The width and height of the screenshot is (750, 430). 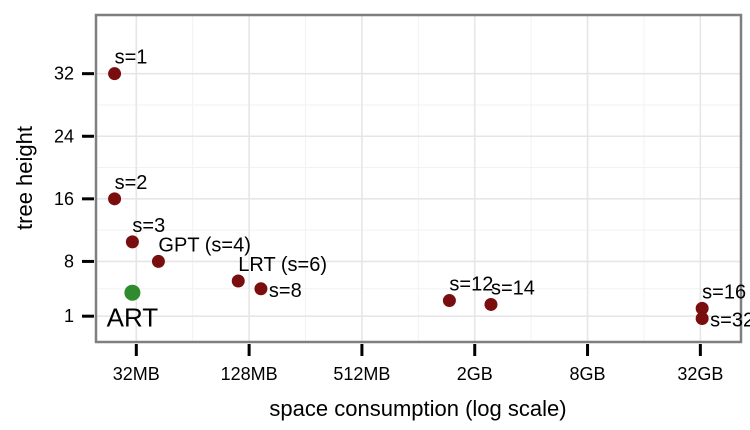 I want to click on y-axis-title: tree height, so click(x=24, y=178).